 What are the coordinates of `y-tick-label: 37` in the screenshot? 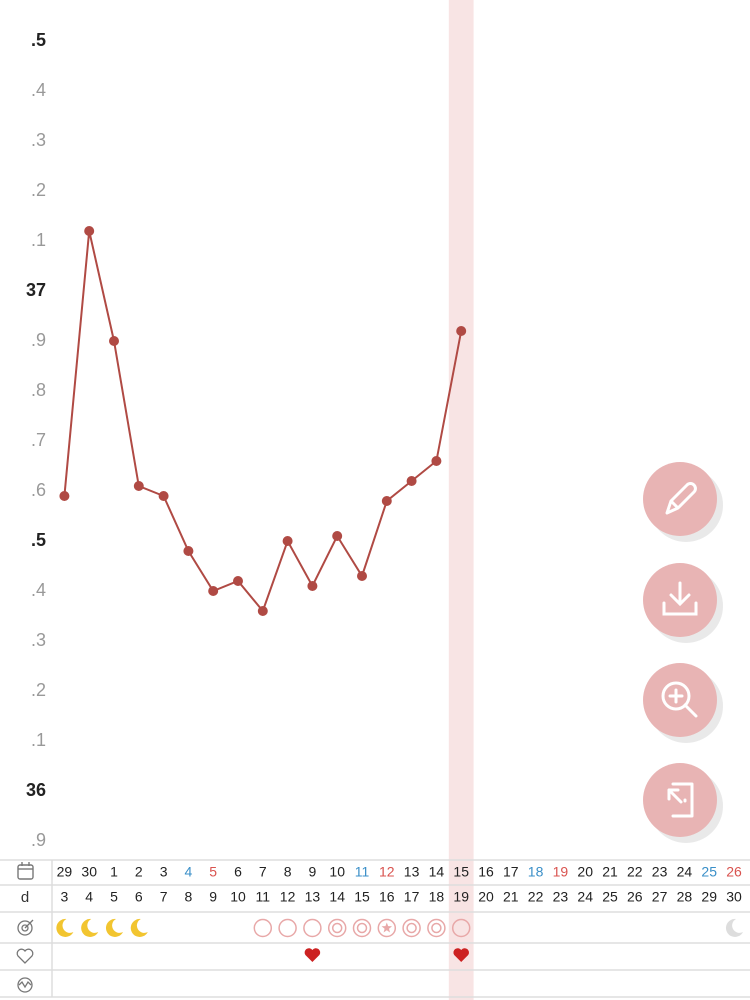 It's located at (36, 290).